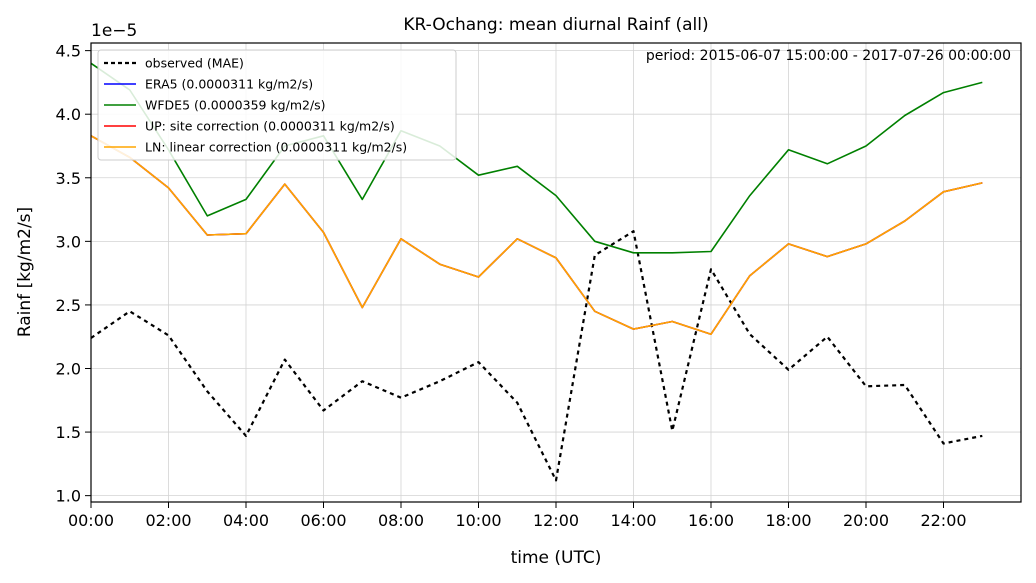  I want to click on legend-box, so click(277, 105).